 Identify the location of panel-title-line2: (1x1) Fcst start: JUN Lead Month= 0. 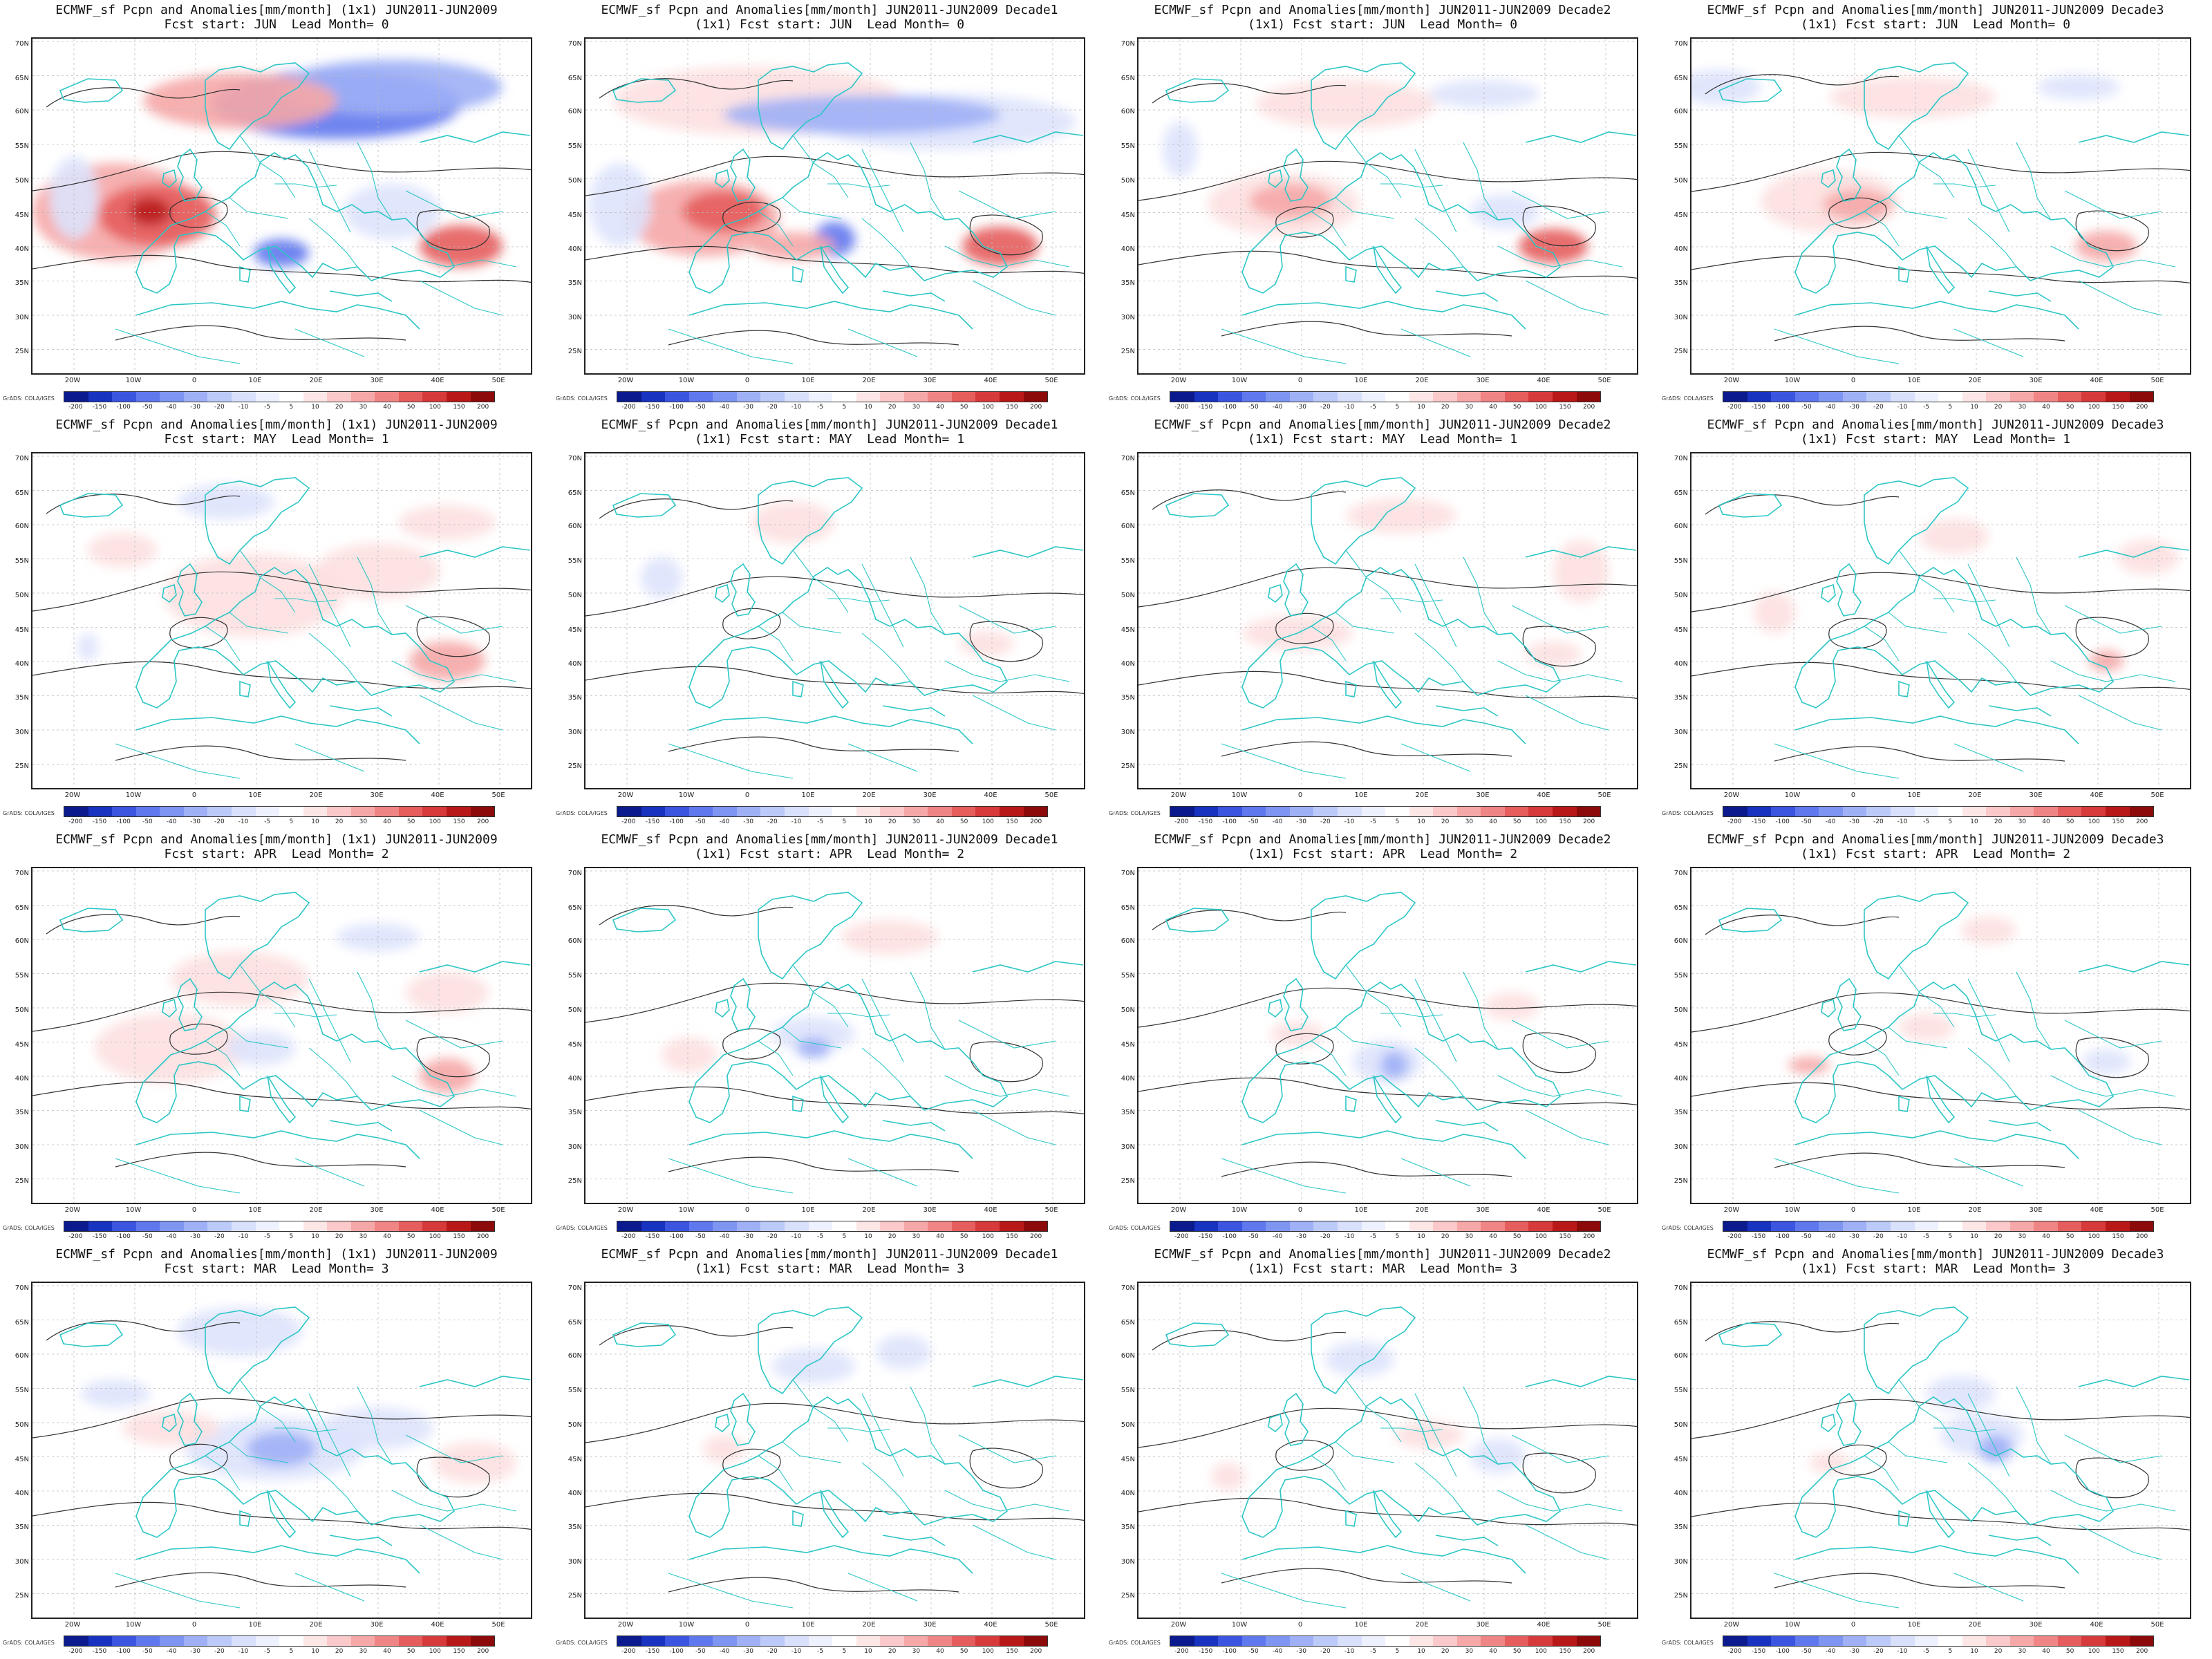
(1382, 24).